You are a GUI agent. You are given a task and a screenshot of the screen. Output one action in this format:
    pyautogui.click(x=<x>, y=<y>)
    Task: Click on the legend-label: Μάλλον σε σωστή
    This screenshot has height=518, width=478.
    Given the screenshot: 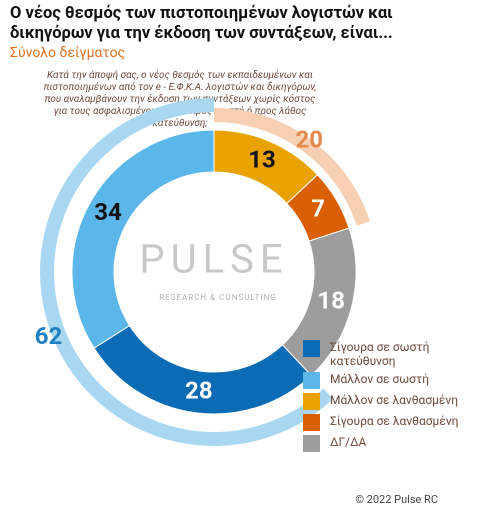 What is the action you would take?
    pyautogui.click(x=380, y=379)
    